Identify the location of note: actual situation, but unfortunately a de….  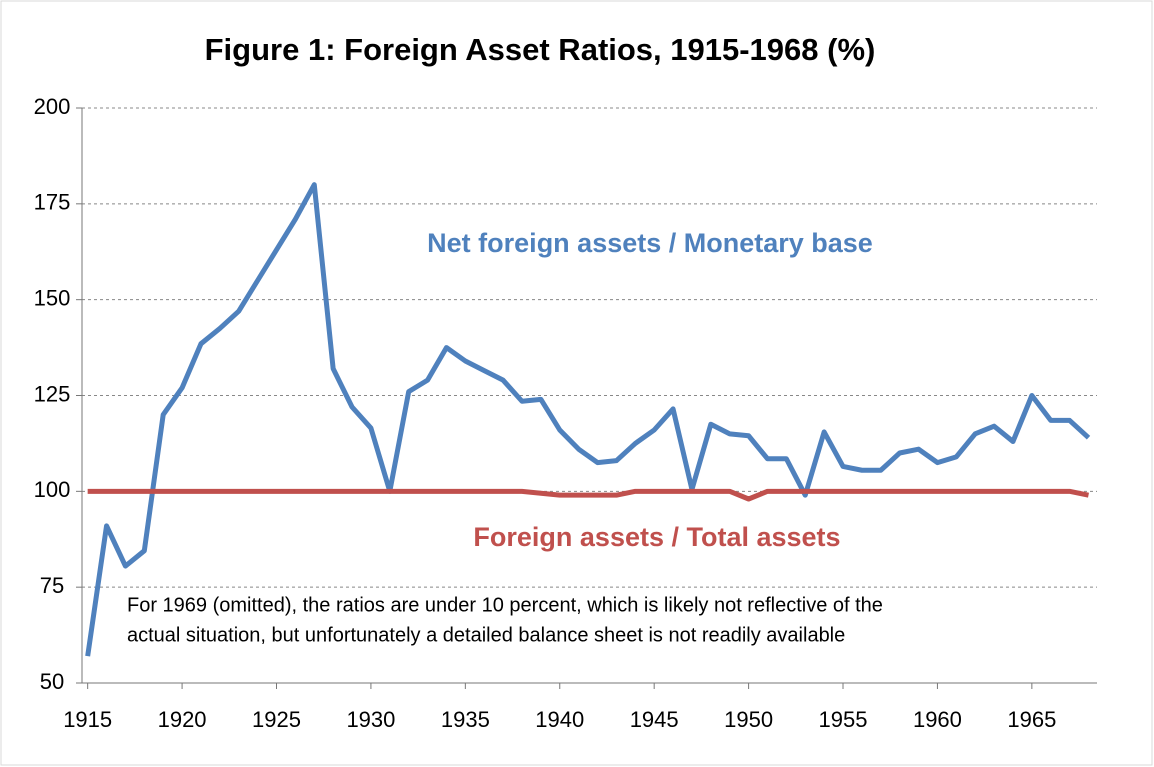
(486, 635).